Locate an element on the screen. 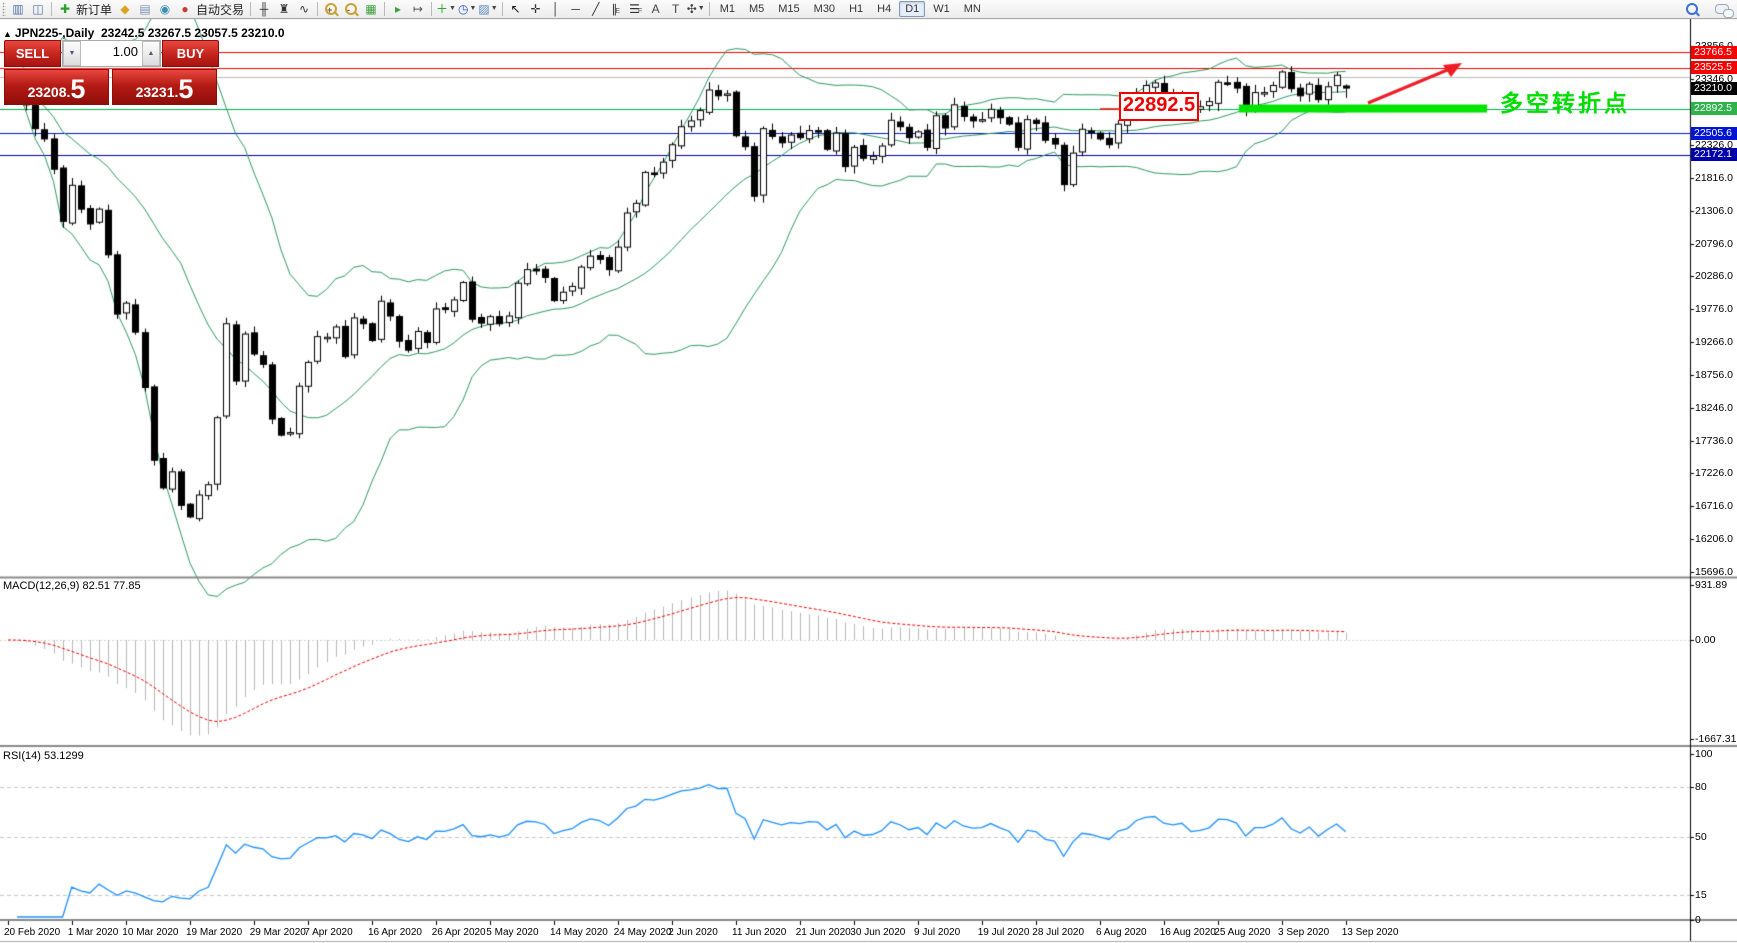 This screenshot has height=943, width=1737. fibonacci-icon: ☰ F is located at coordinates (636, 9).